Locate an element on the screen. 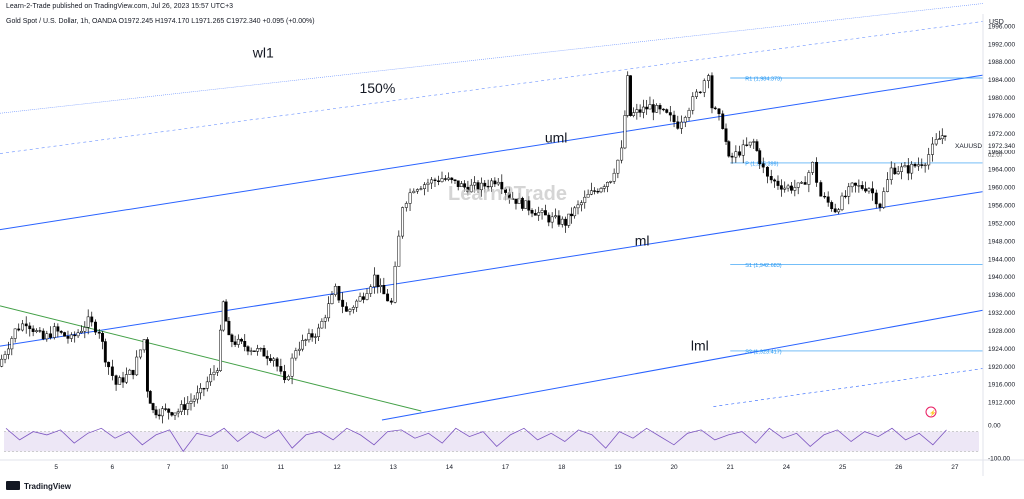 This screenshot has width=1024, height=499. price-tick-label: 1976.000 is located at coordinates (1001, 116).